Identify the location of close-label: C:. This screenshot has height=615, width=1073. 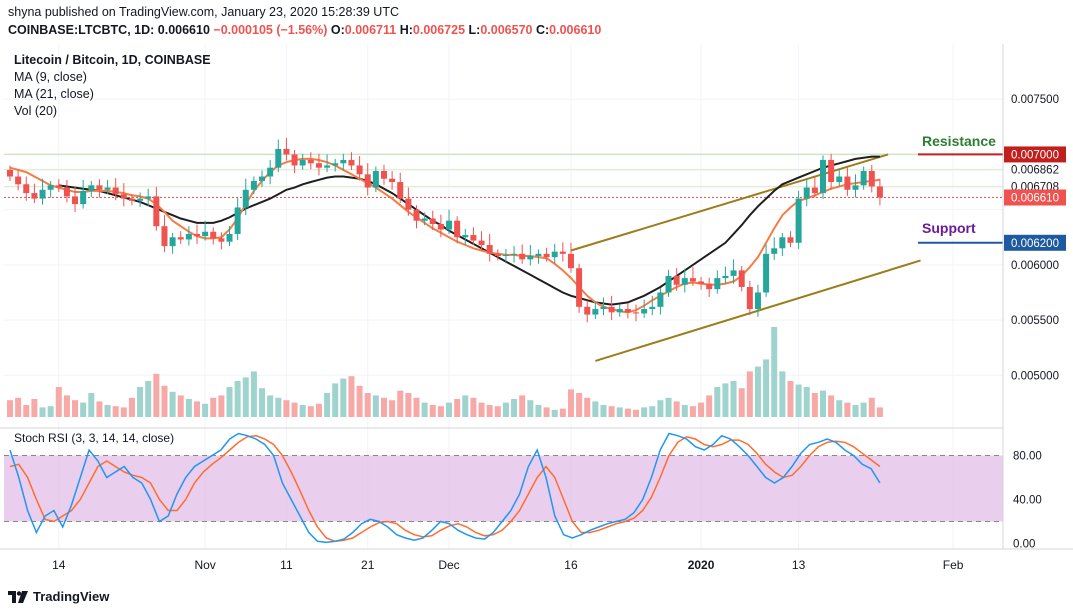
(542, 30).